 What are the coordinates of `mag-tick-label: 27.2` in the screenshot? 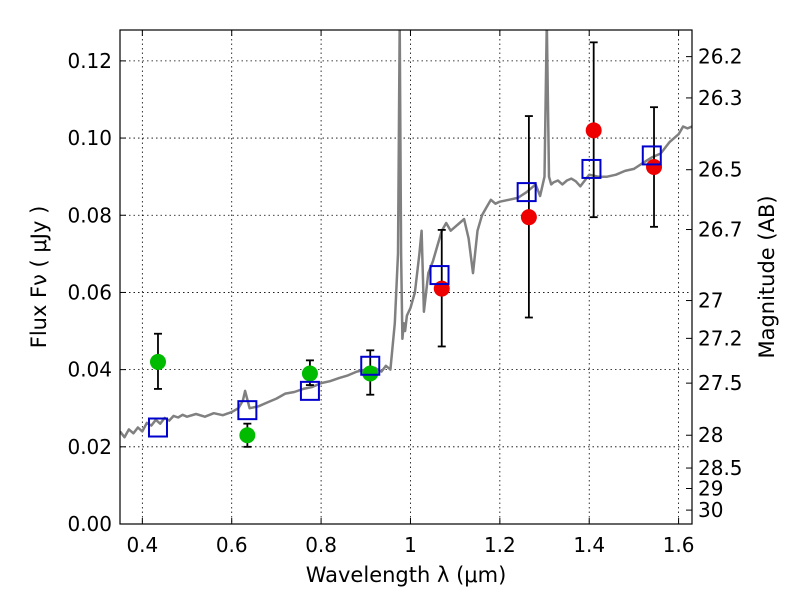 It's located at (720, 338).